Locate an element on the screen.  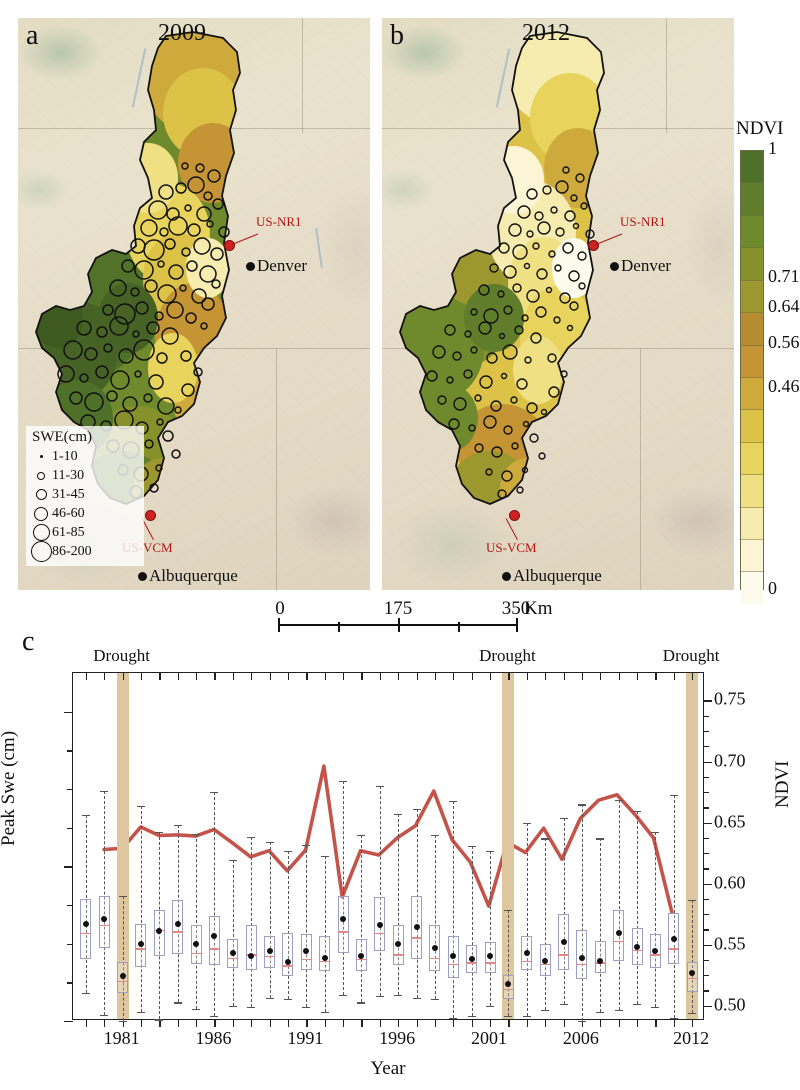
swe-circle-icon is located at coordinates (41, 475).